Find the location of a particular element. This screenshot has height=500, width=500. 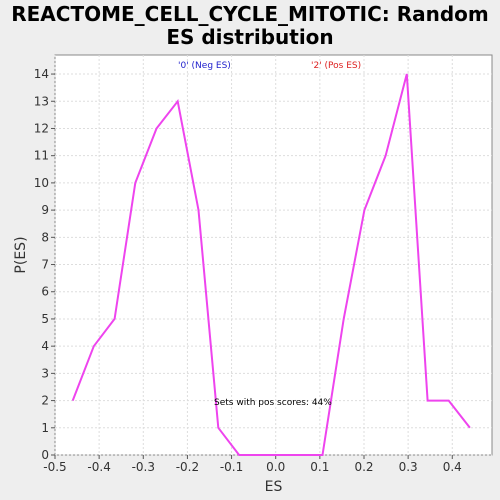

y-tick-label: 9 is located at coordinates (45, 210).